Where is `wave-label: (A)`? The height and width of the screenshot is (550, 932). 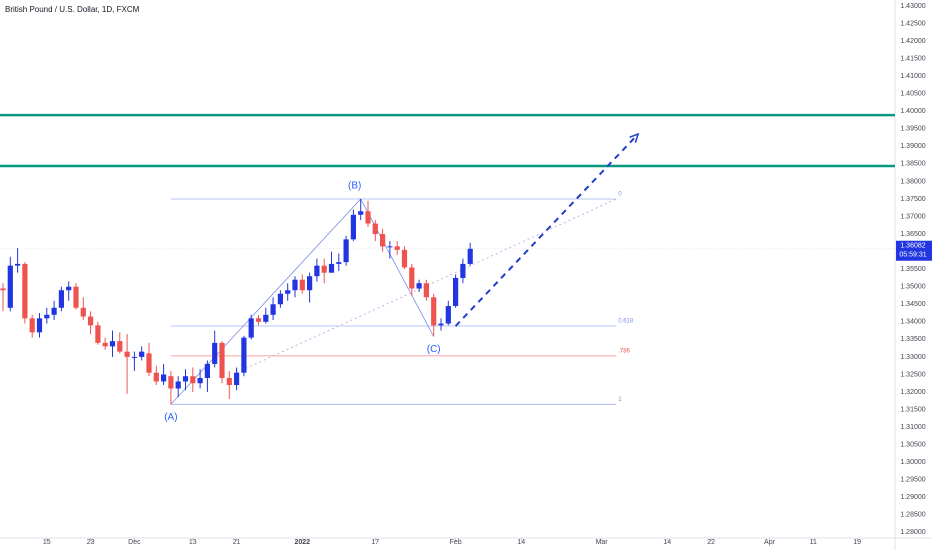 wave-label: (A) is located at coordinates (170, 417).